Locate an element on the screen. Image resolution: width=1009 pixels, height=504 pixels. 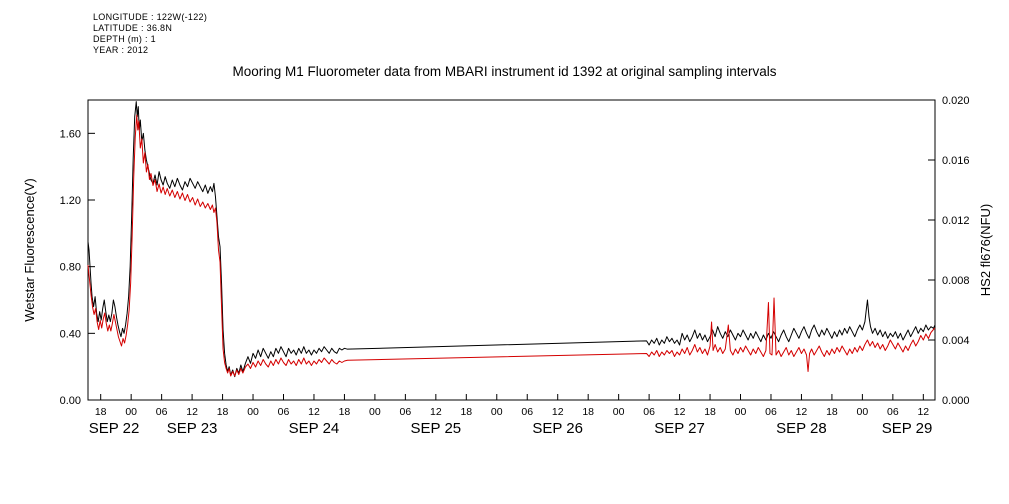
left-tick-label: 0.80 is located at coordinates (70, 268).